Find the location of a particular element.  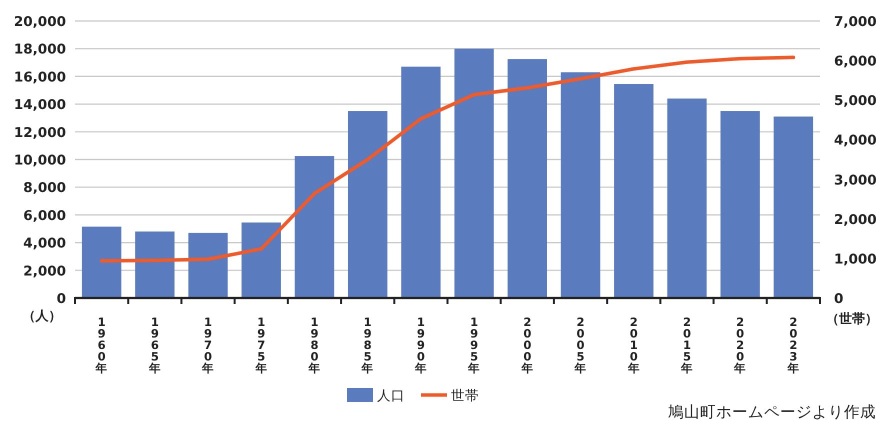

x-tick-label: 1990年 is located at coordinates (420, 345).